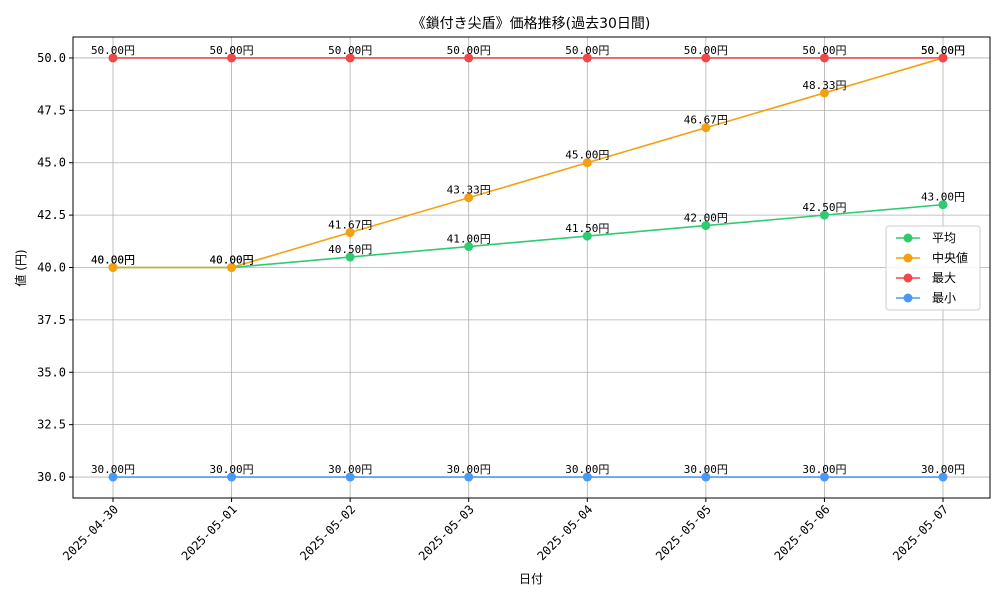 The height and width of the screenshot is (600, 1000). What do you see at coordinates (706, 218) in the screenshot?
I see `data-label: 42.00円` at bounding box center [706, 218].